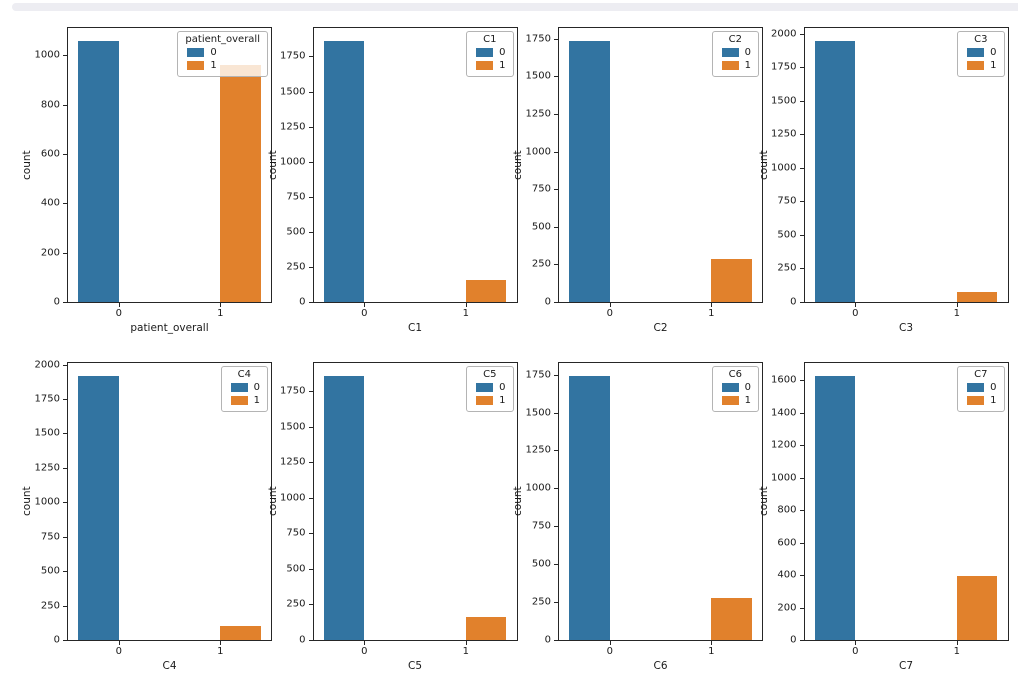 The width and height of the screenshot is (1018, 682). What do you see at coordinates (485, 52) in the screenshot?
I see `legend-swatch-0-icon` at bounding box center [485, 52].